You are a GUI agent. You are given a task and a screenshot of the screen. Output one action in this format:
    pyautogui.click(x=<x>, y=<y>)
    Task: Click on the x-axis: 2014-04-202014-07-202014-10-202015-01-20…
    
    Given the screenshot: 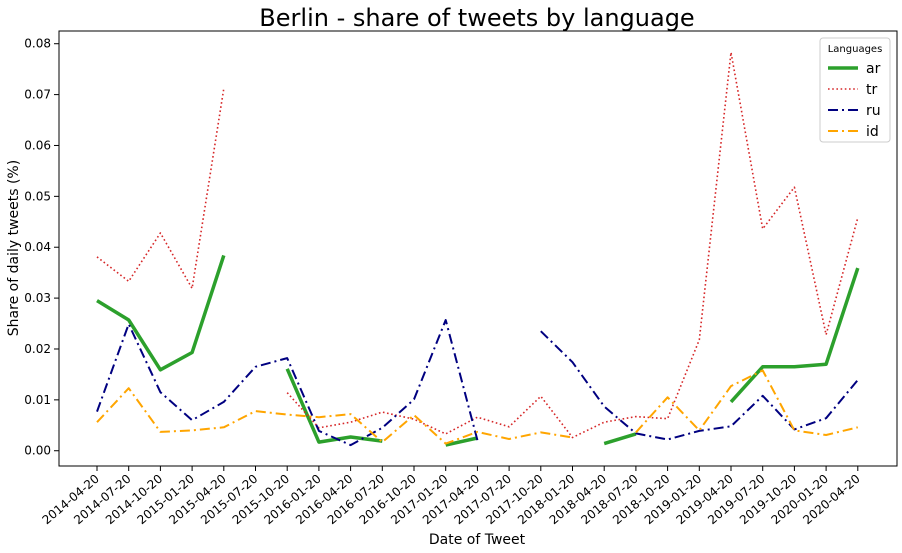 What is the action you would take?
    pyautogui.click(x=451, y=496)
    